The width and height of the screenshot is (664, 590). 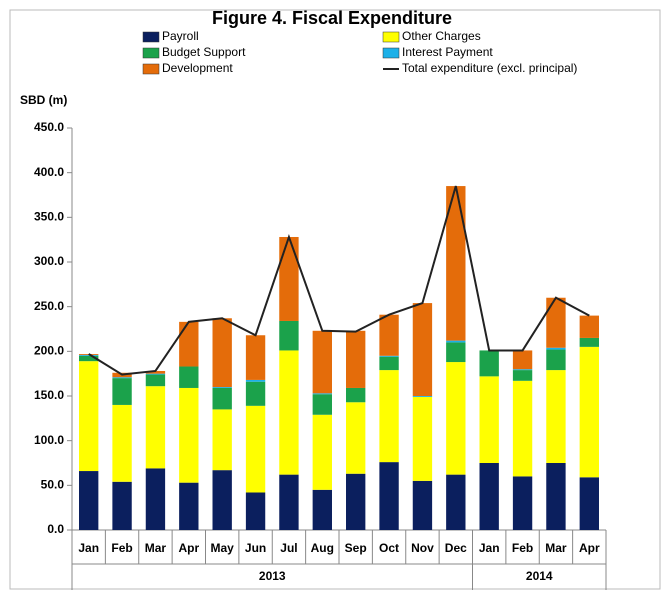 I want to click on y-tick-label: 0.0, so click(x=55, y=529).